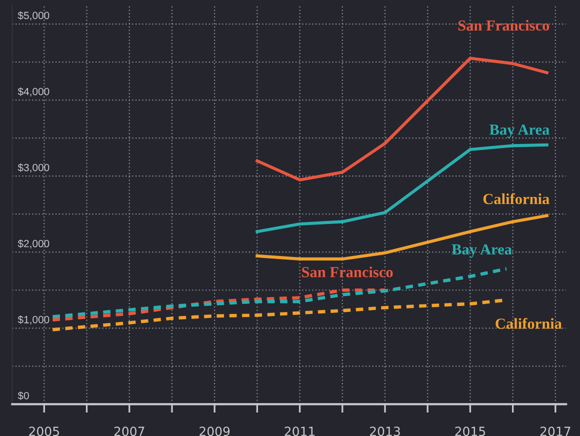 The height and width of the screenshot is (436, 580). What do you see at coordinates (129, 431) in the screenshot?
I see `x-tick-label: 2007` at bounding box center [129, 431].